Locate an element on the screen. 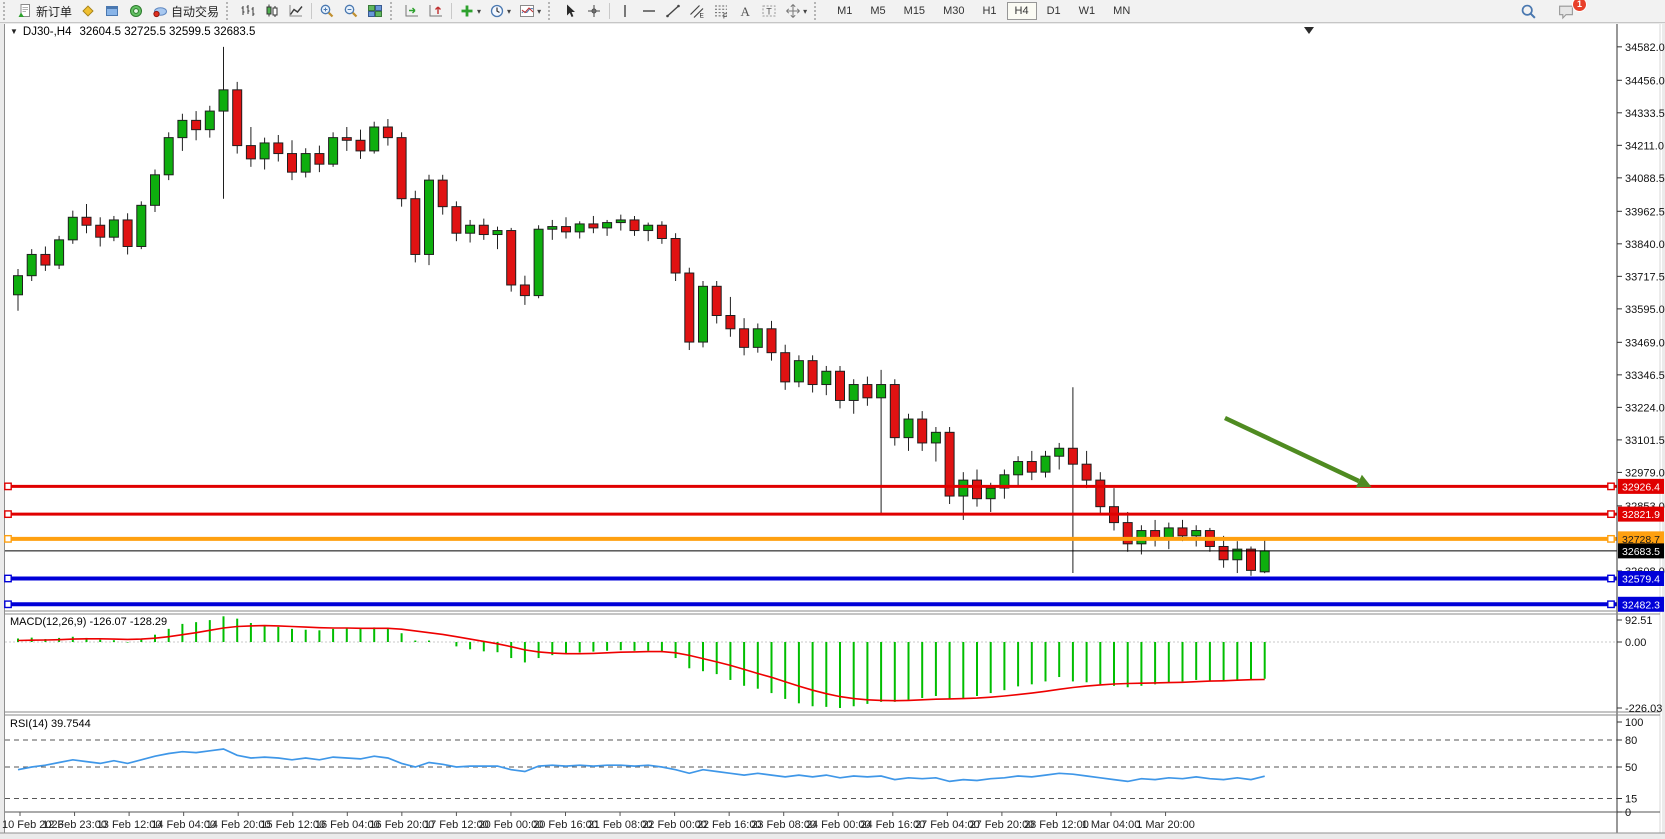 The height and width of the screenshot is (839, 1665). tiles-icon is located at coordinates (375, 11).